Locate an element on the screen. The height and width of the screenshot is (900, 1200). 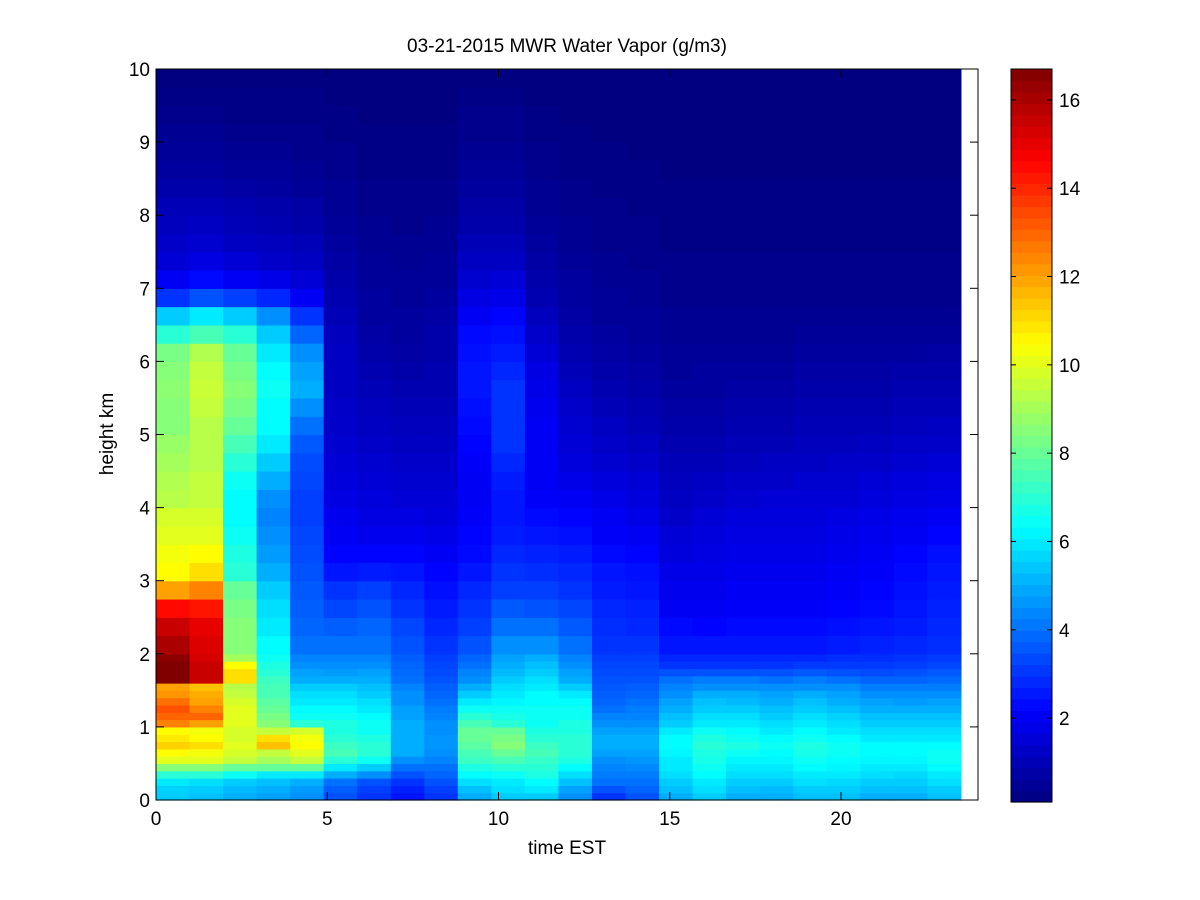
colorbar-tick-label: 14 is located at coordinates (1070, 189).